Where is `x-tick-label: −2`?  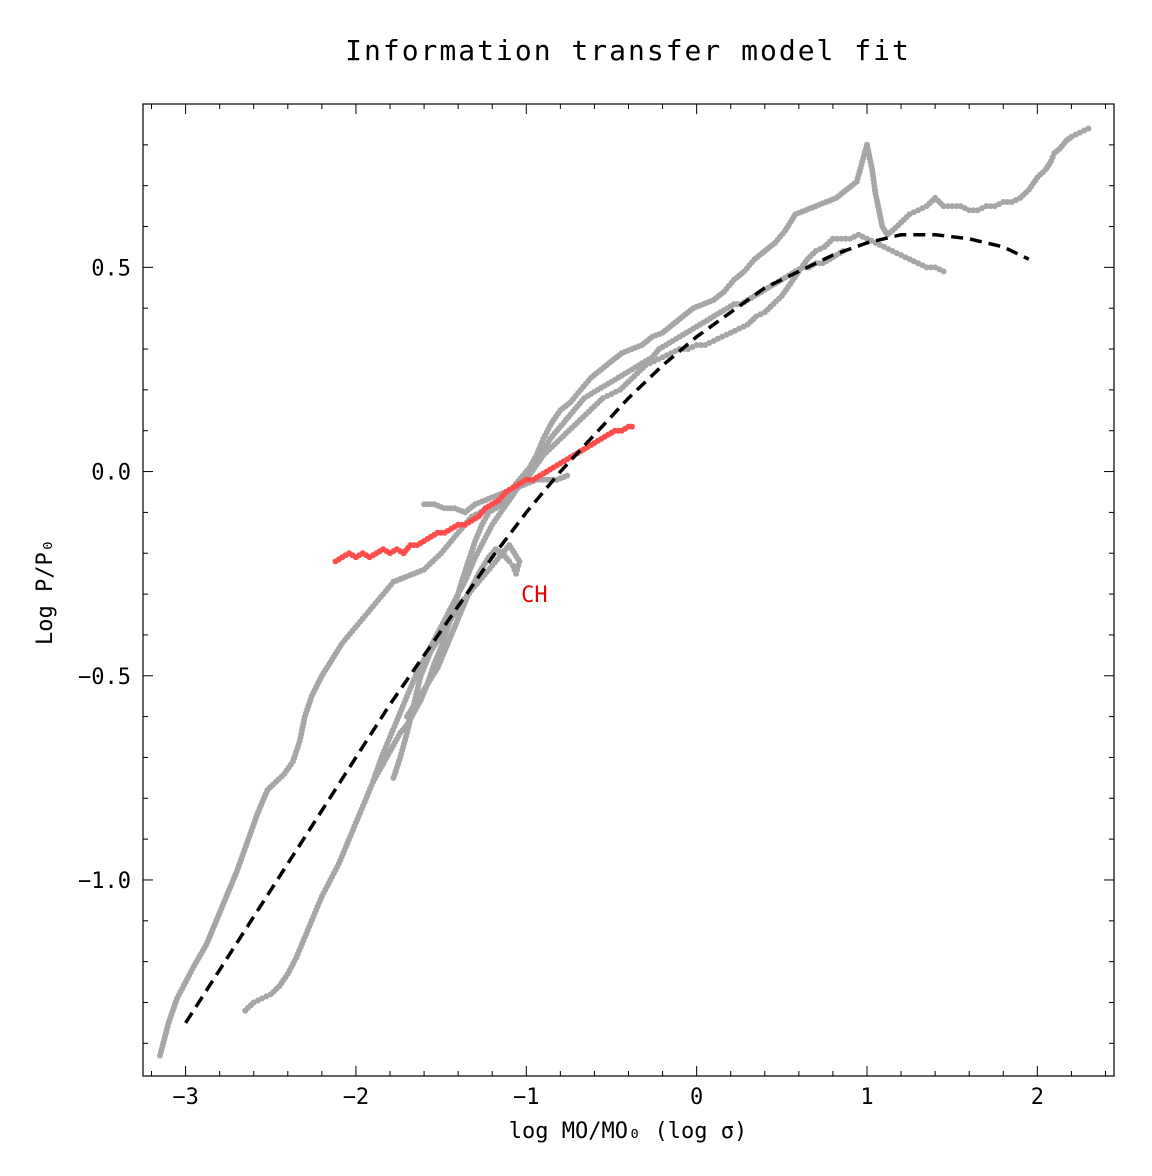 x-tick-label: −2 is located at coordinates (356, 1097).